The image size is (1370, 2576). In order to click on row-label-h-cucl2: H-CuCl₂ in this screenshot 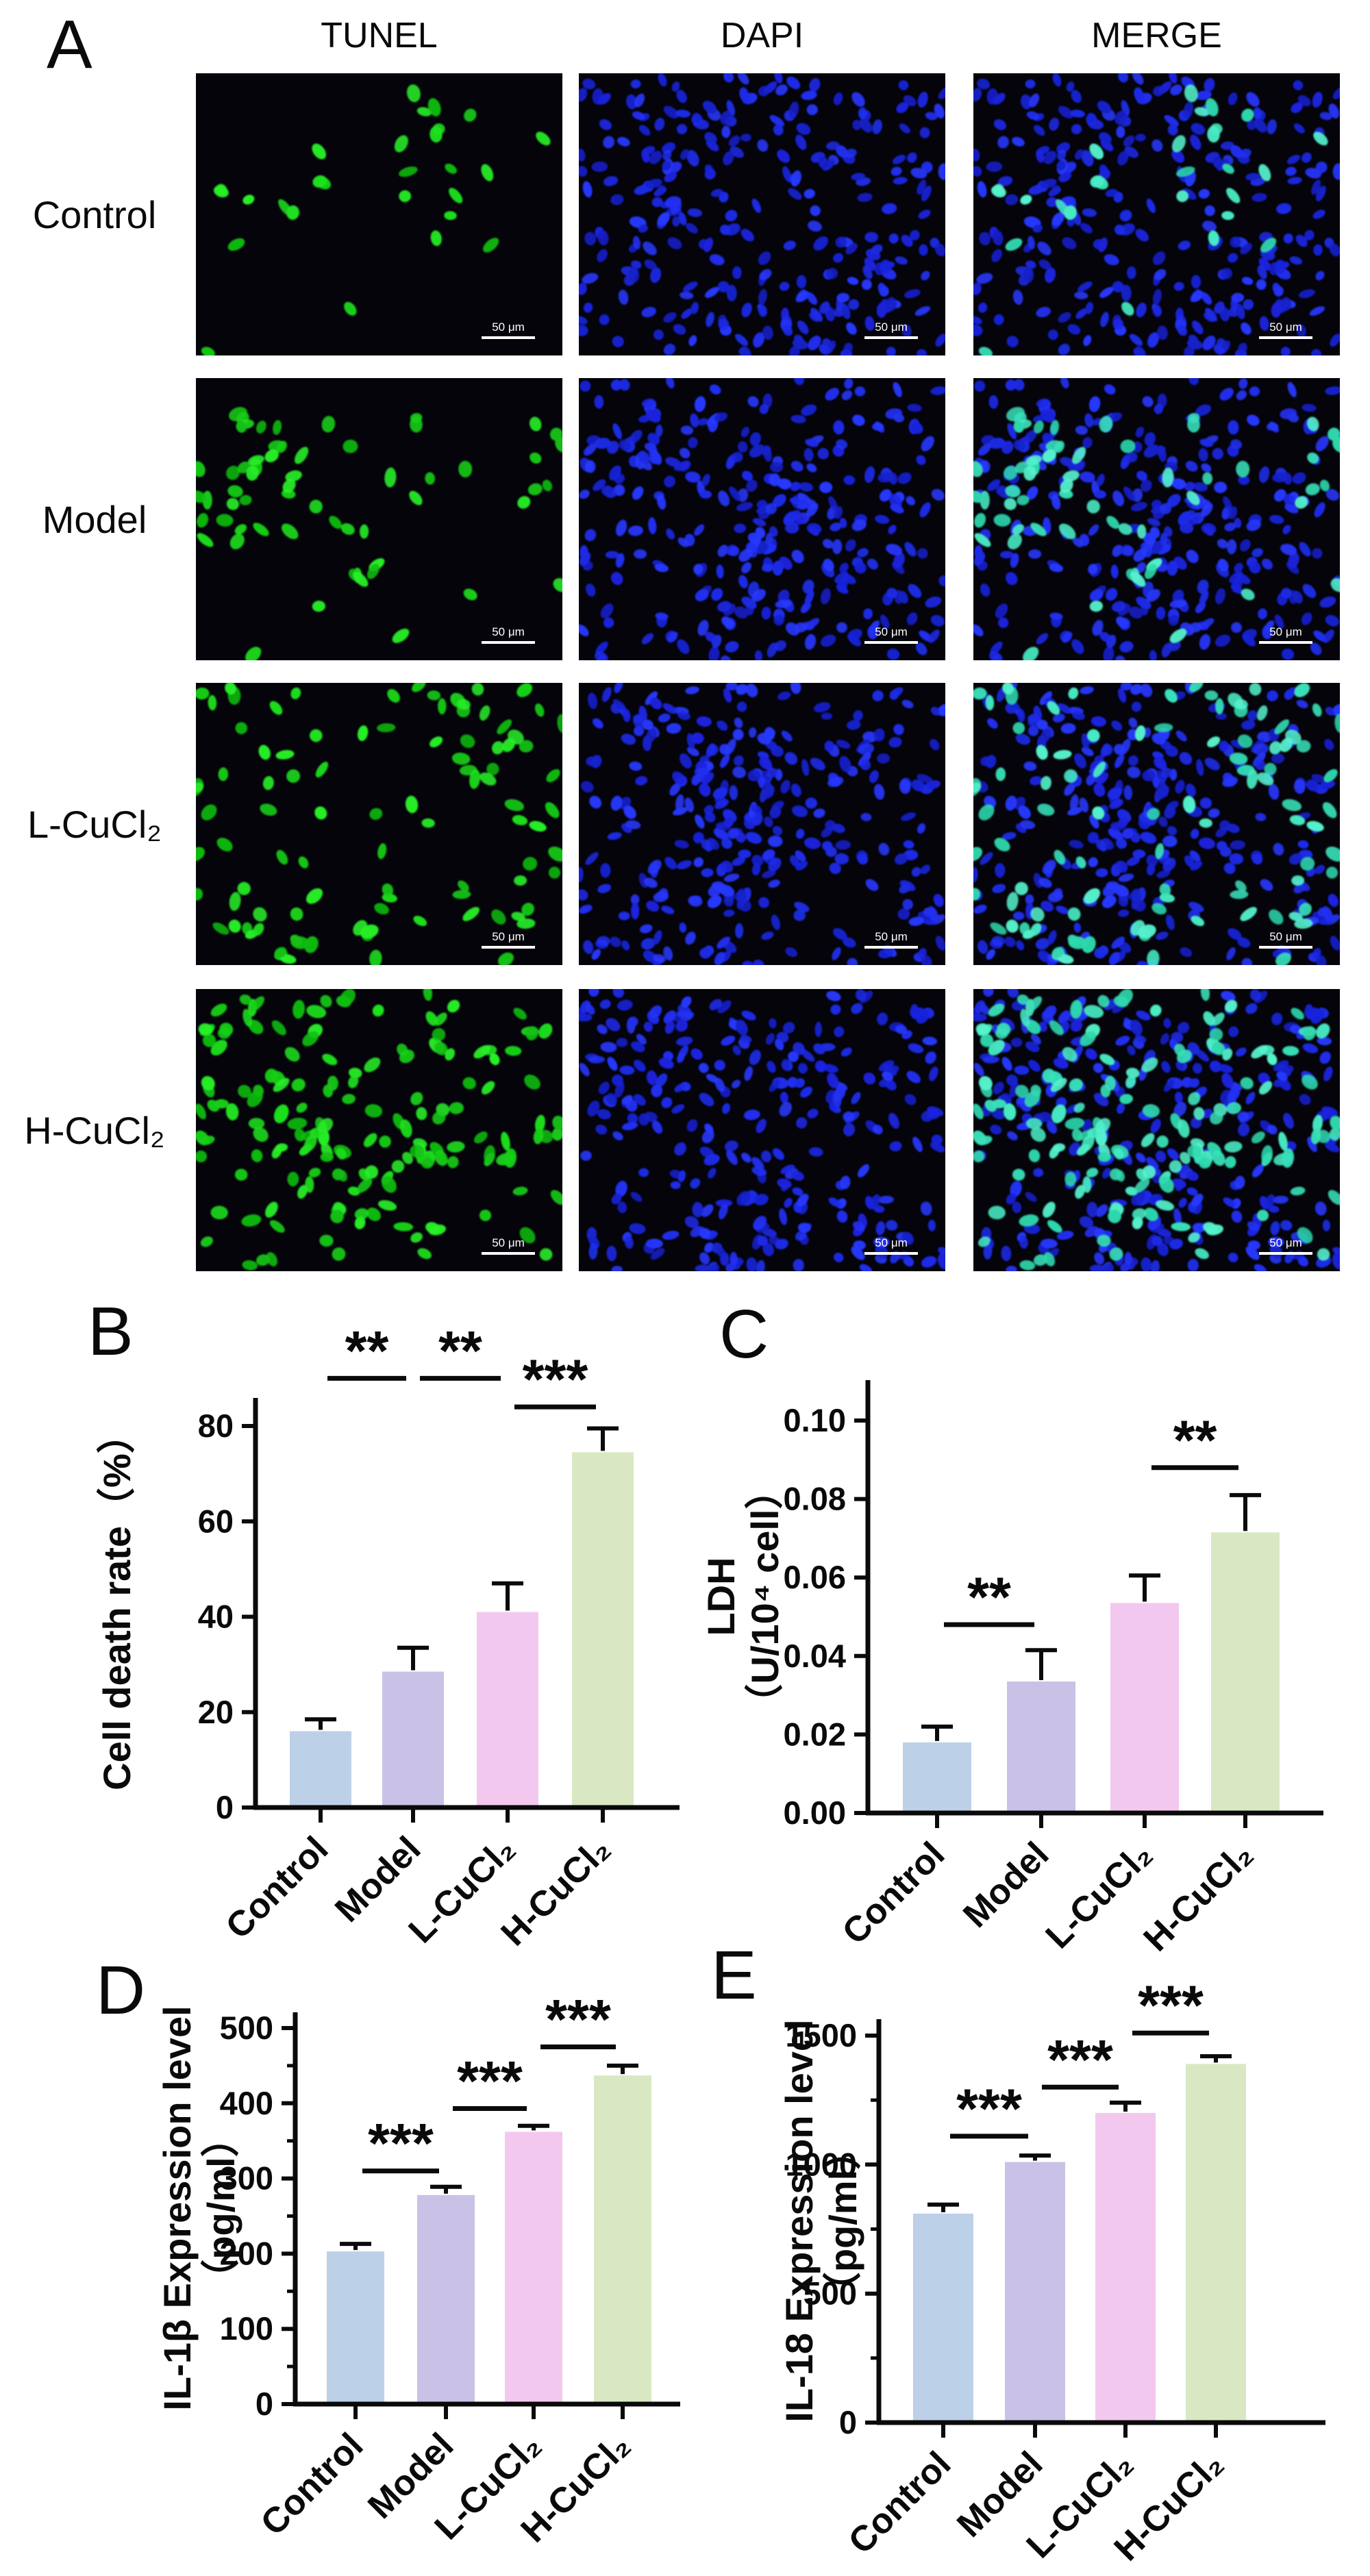, I will do `click(95, 1130)`.